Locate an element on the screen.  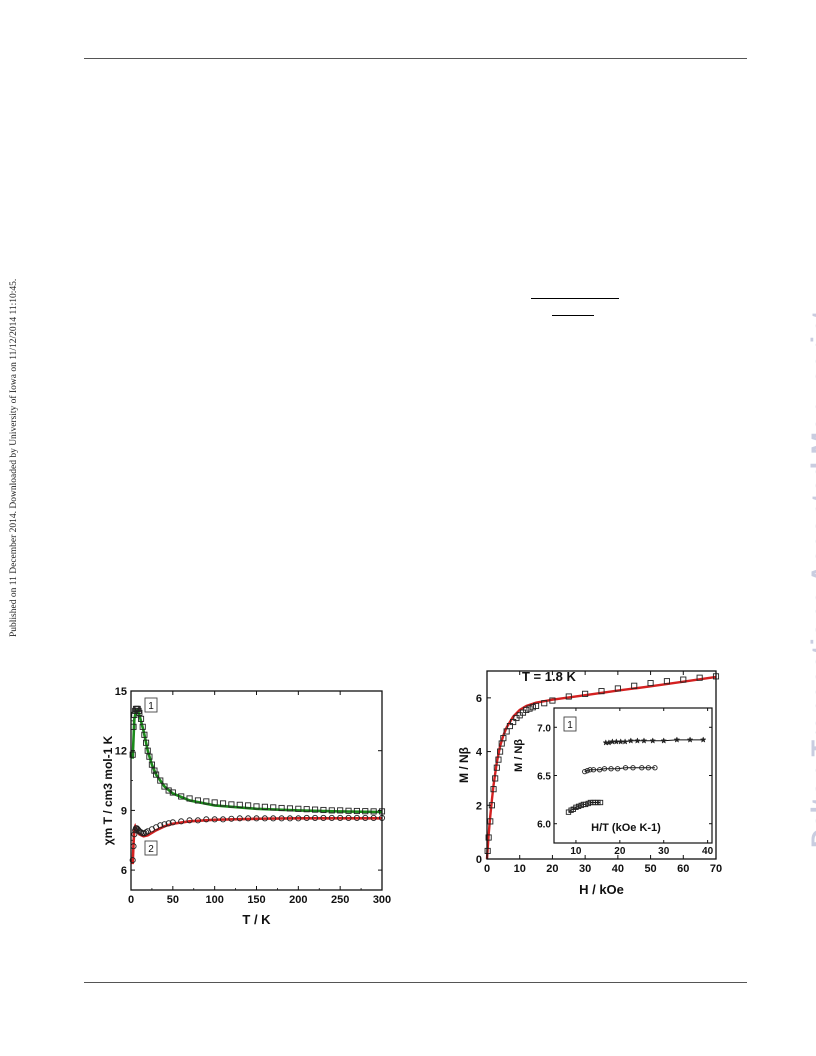
inset-fit-line is located at coordinates (619, 770).